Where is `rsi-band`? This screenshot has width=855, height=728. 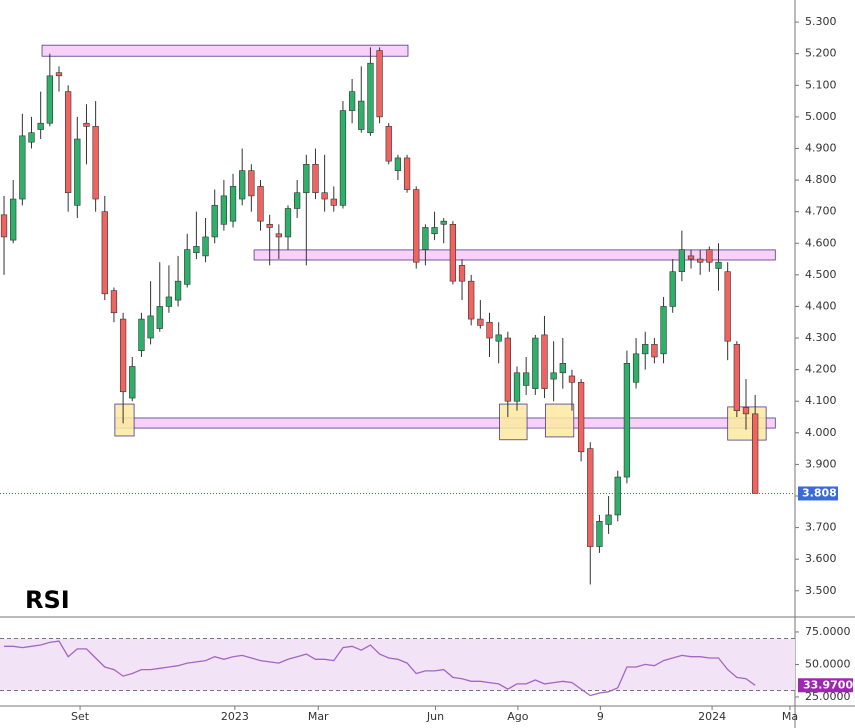
rsi-band is located at coordinates (397, 664).